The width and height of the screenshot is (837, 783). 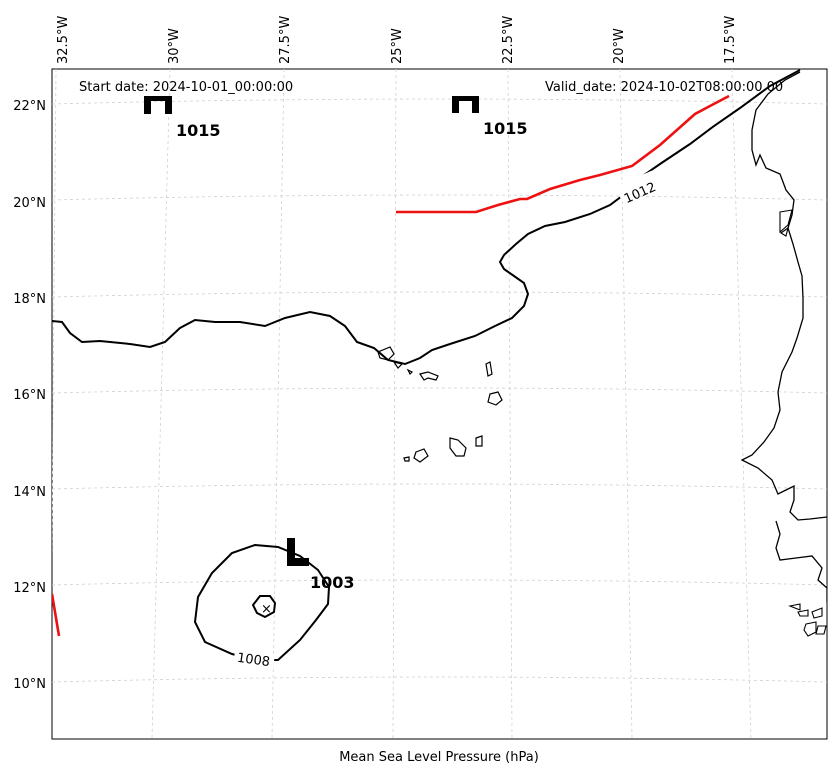 What do you see at coordinates (29, 203) in the screenshot?
I see `lat-label-20n: 20°N` at bounding box center [29, 203].